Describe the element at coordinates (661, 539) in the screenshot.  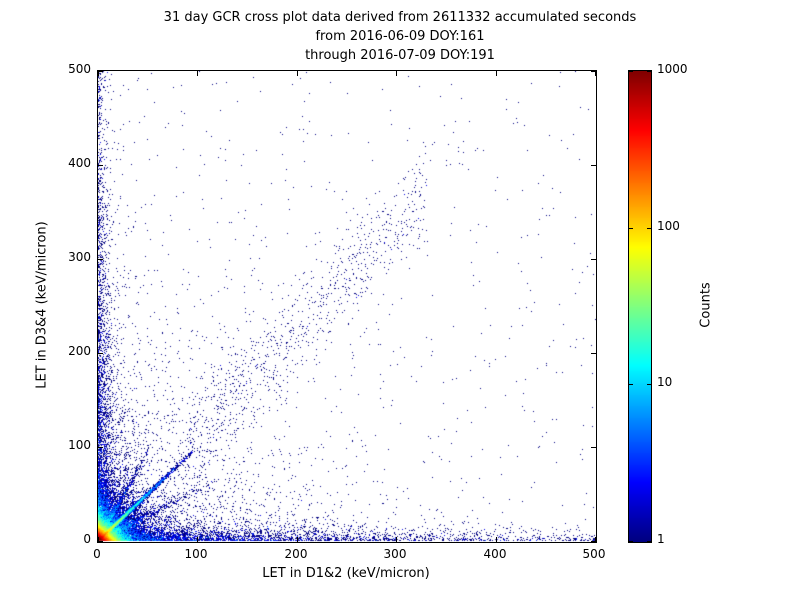
I see `colorbar-tick-label: 1` at that location.